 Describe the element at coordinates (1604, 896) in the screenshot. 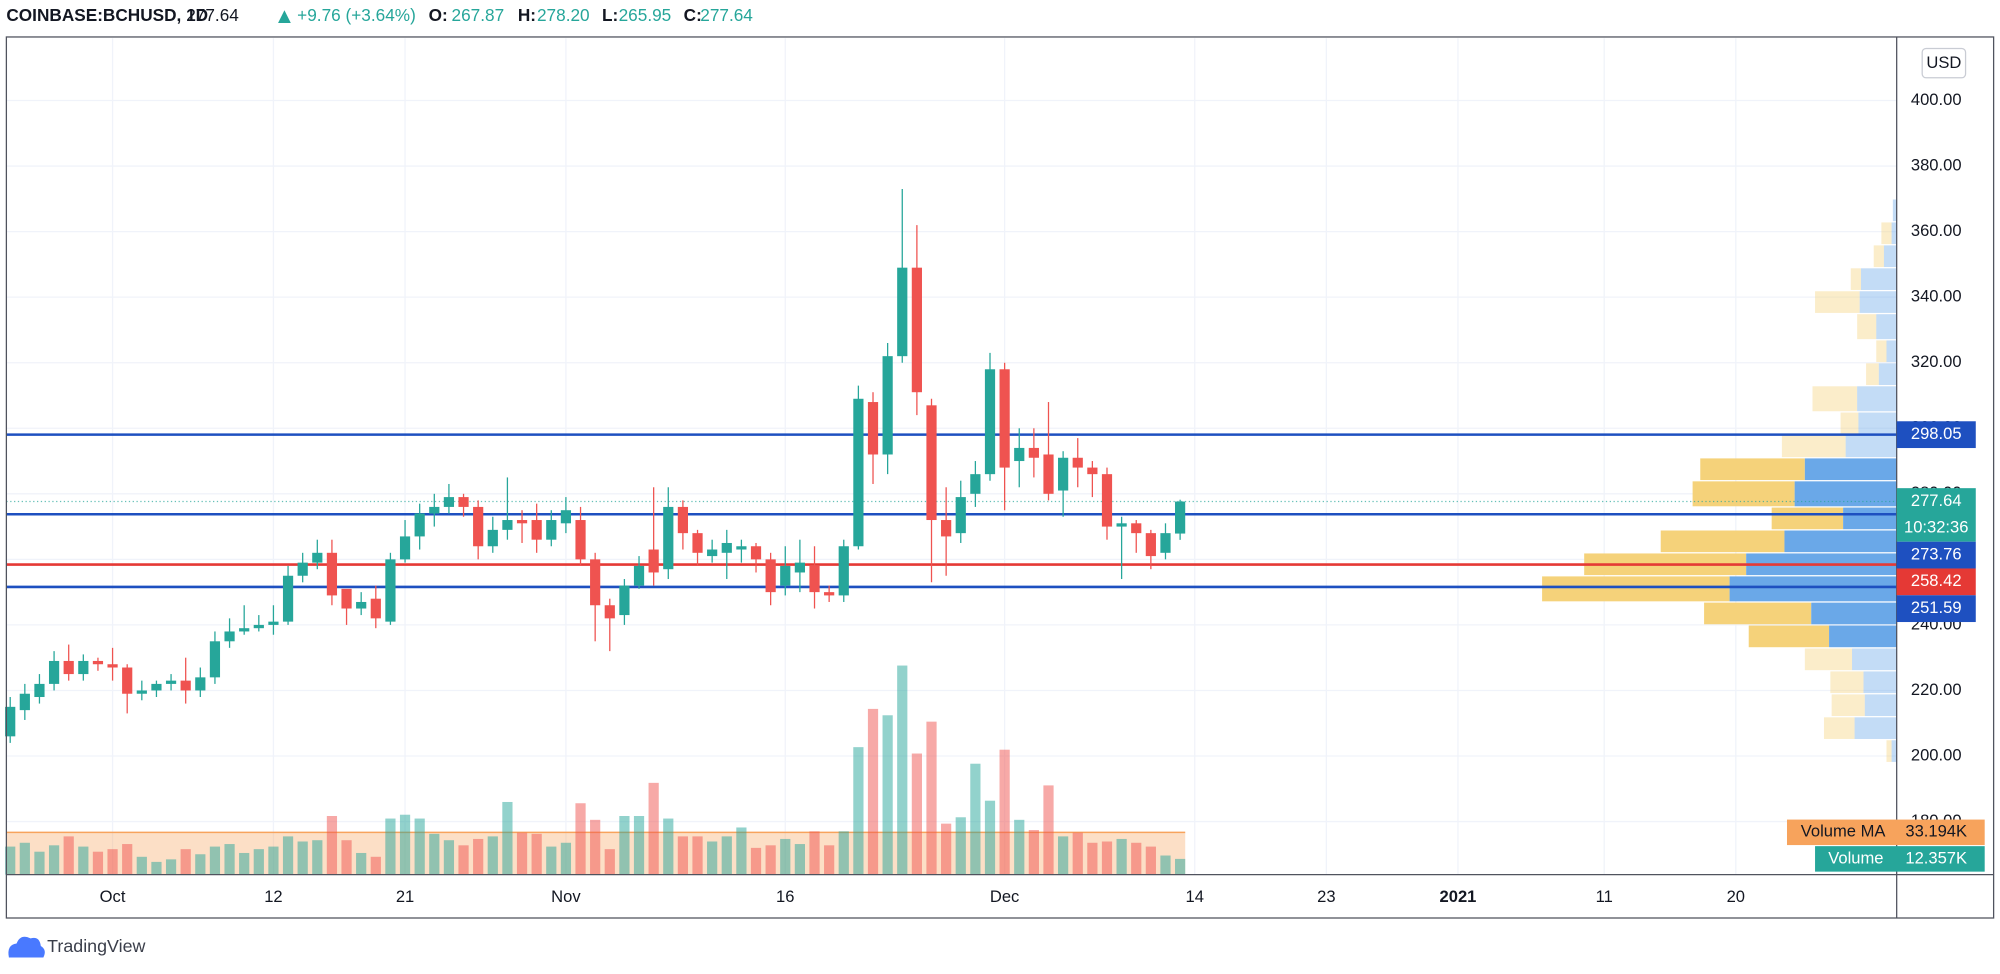

I see `x-tick-label: 11` at that location.